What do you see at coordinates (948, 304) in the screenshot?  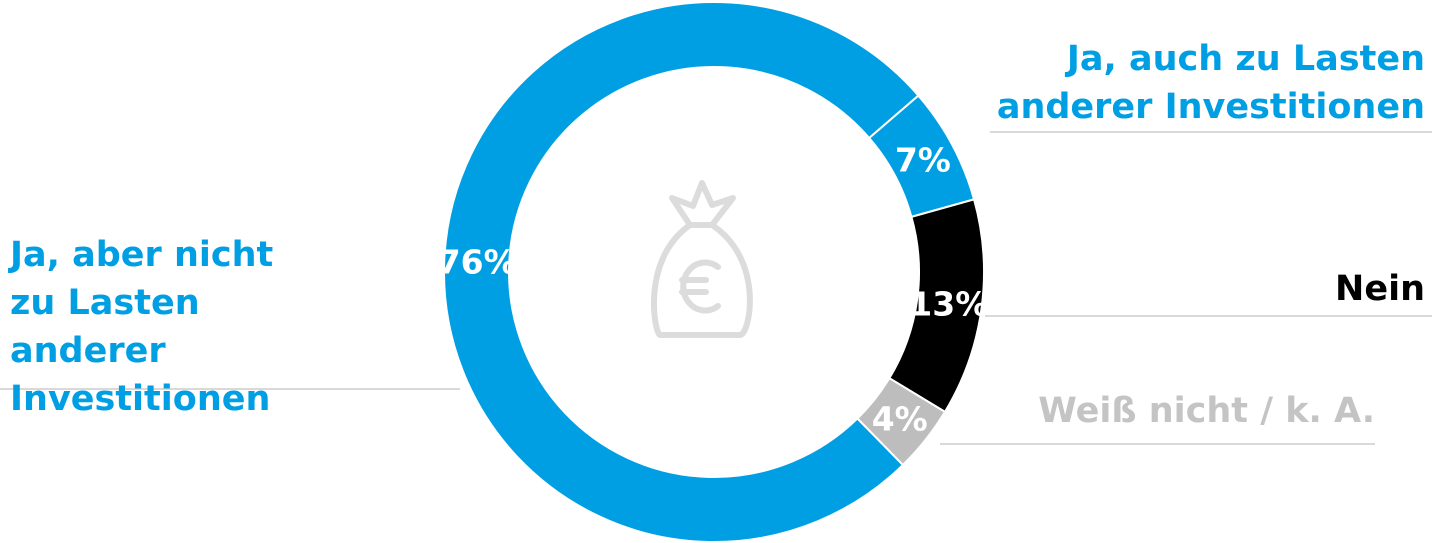 I see `value-label: 13%` at bounding box center [948, 304].